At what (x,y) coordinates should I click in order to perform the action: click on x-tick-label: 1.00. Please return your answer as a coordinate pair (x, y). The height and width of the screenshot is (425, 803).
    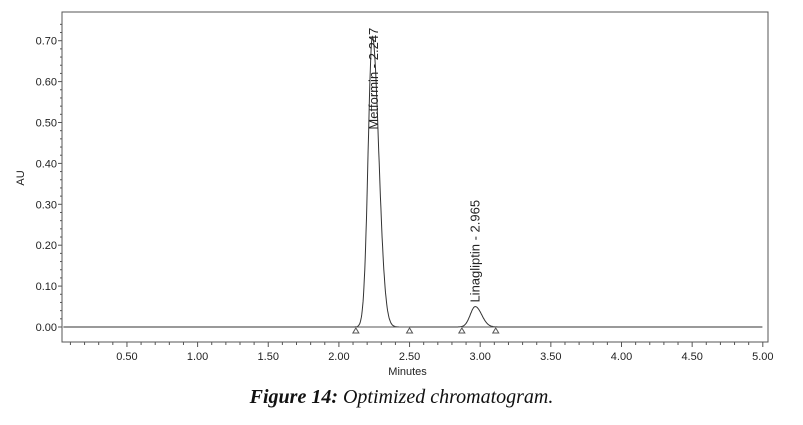
    Looking at the image, I should click on (197, 357).